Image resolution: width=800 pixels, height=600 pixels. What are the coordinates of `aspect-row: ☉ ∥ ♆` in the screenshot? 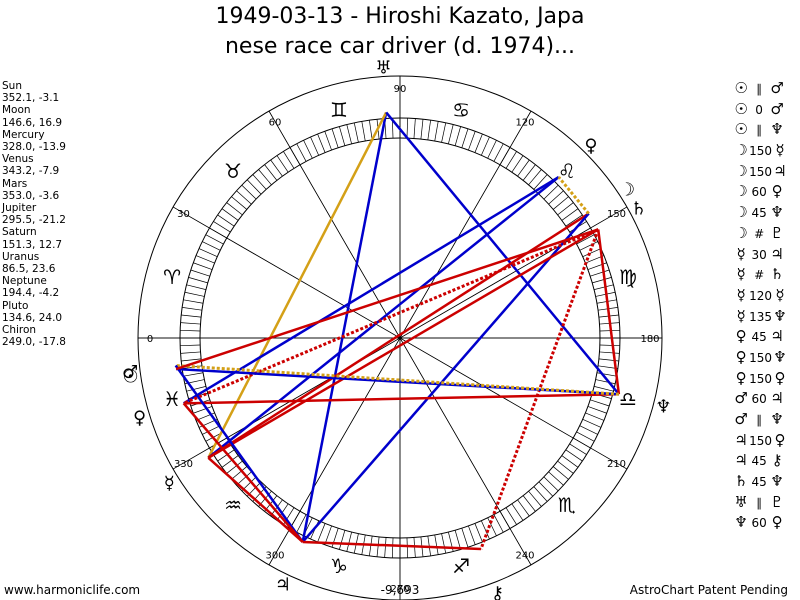 It's located at (760, 129).